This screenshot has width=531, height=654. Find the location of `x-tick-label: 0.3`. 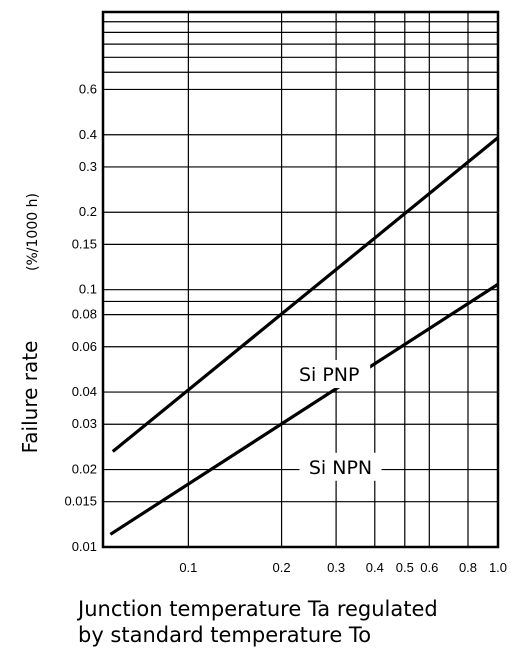

x-tick-label: 0.3 is located at coordinates (336, 567).